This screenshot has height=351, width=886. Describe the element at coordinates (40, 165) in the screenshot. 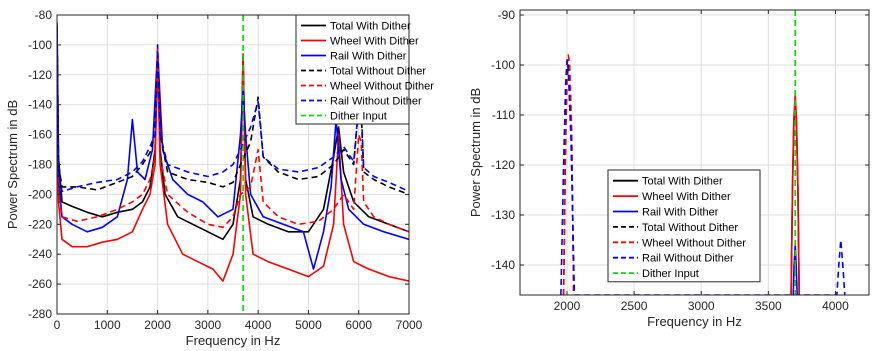

I see `y-tick-label: -180` at that location.